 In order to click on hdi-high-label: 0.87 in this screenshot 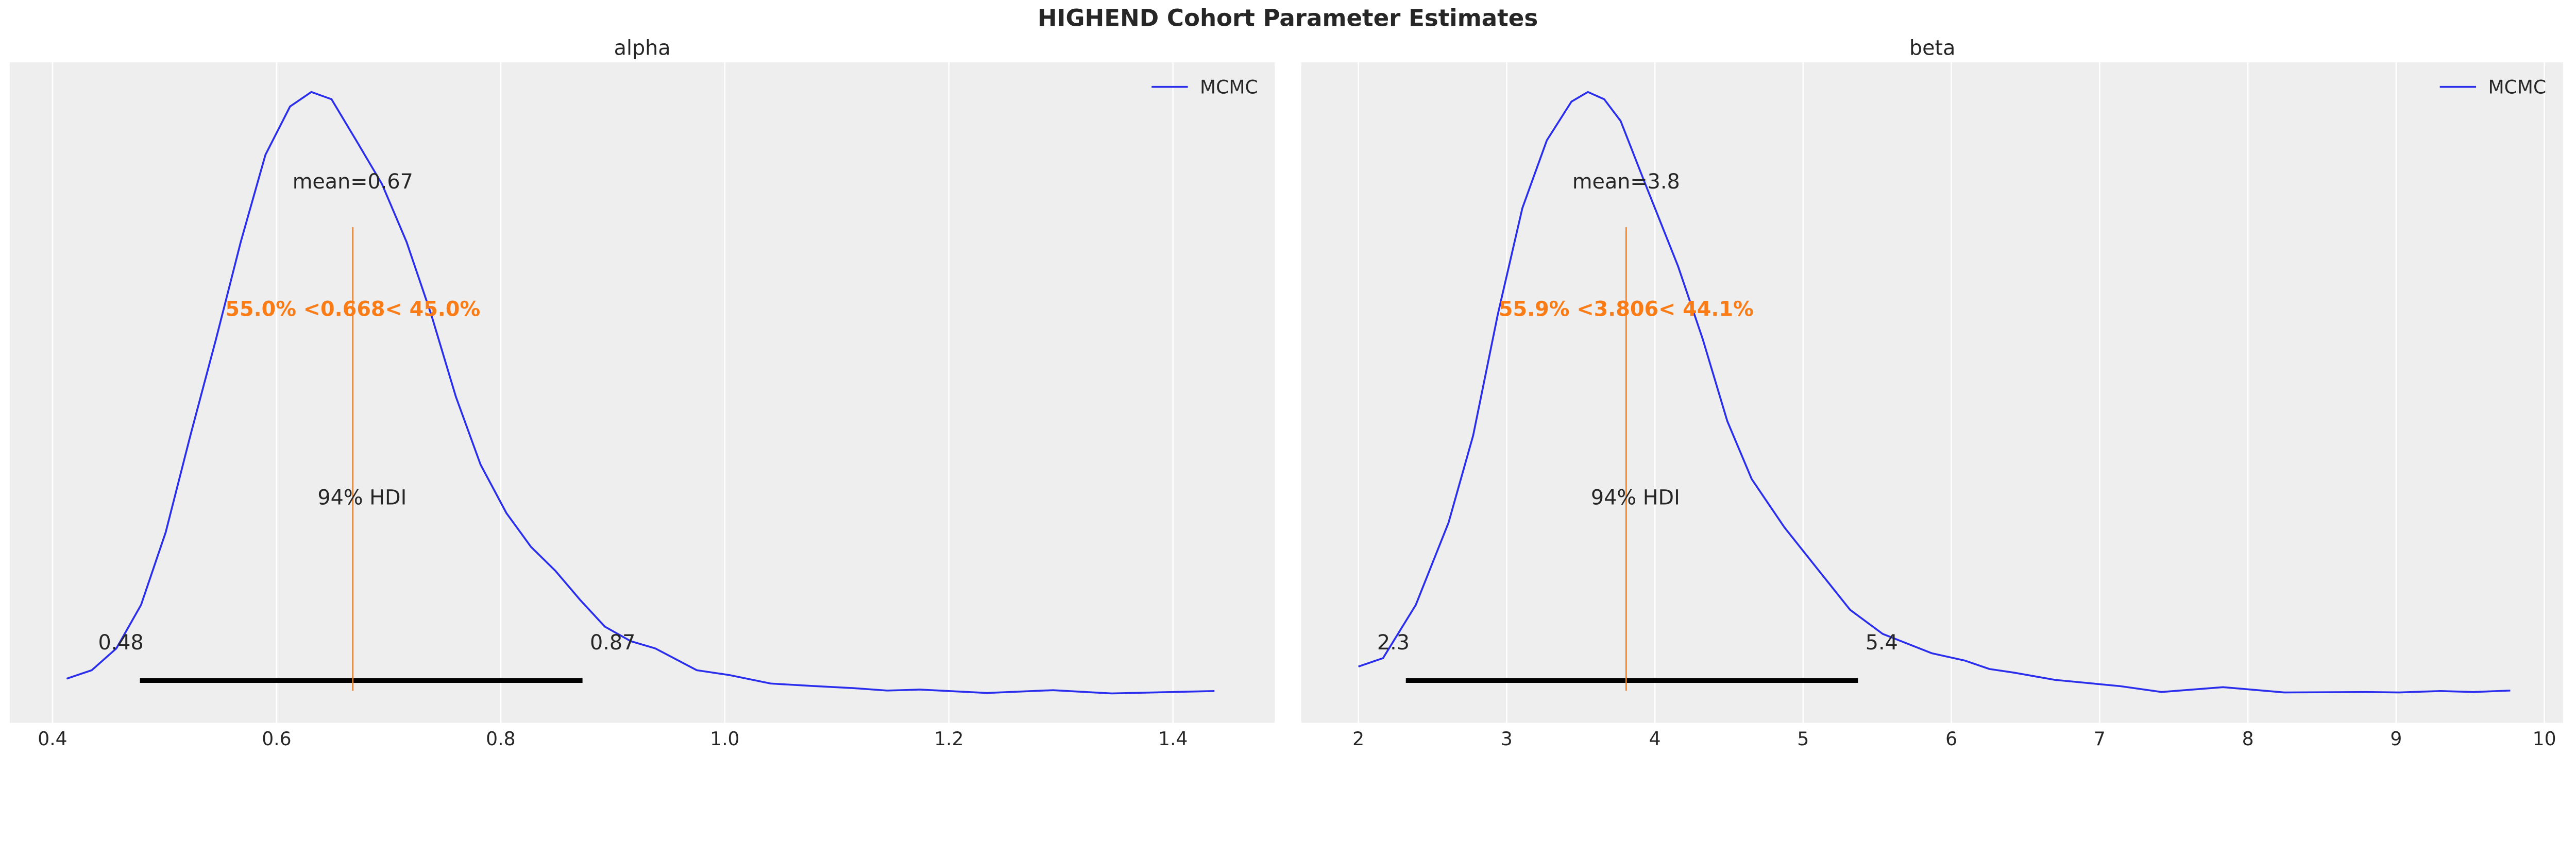, I will do `click(612, 643)`.